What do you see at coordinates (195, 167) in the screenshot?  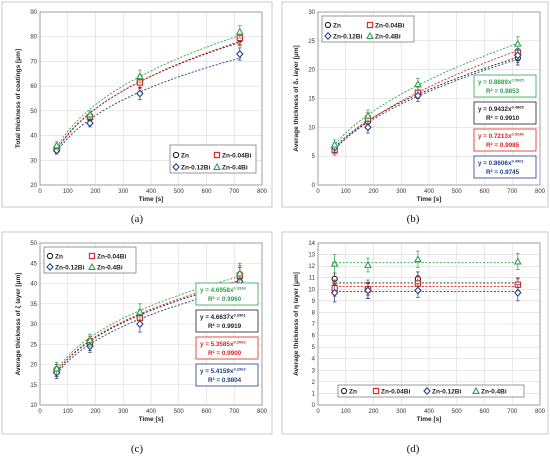 I see `legend-label: Zn-0.12Bi` at bounding box center [195, 167].